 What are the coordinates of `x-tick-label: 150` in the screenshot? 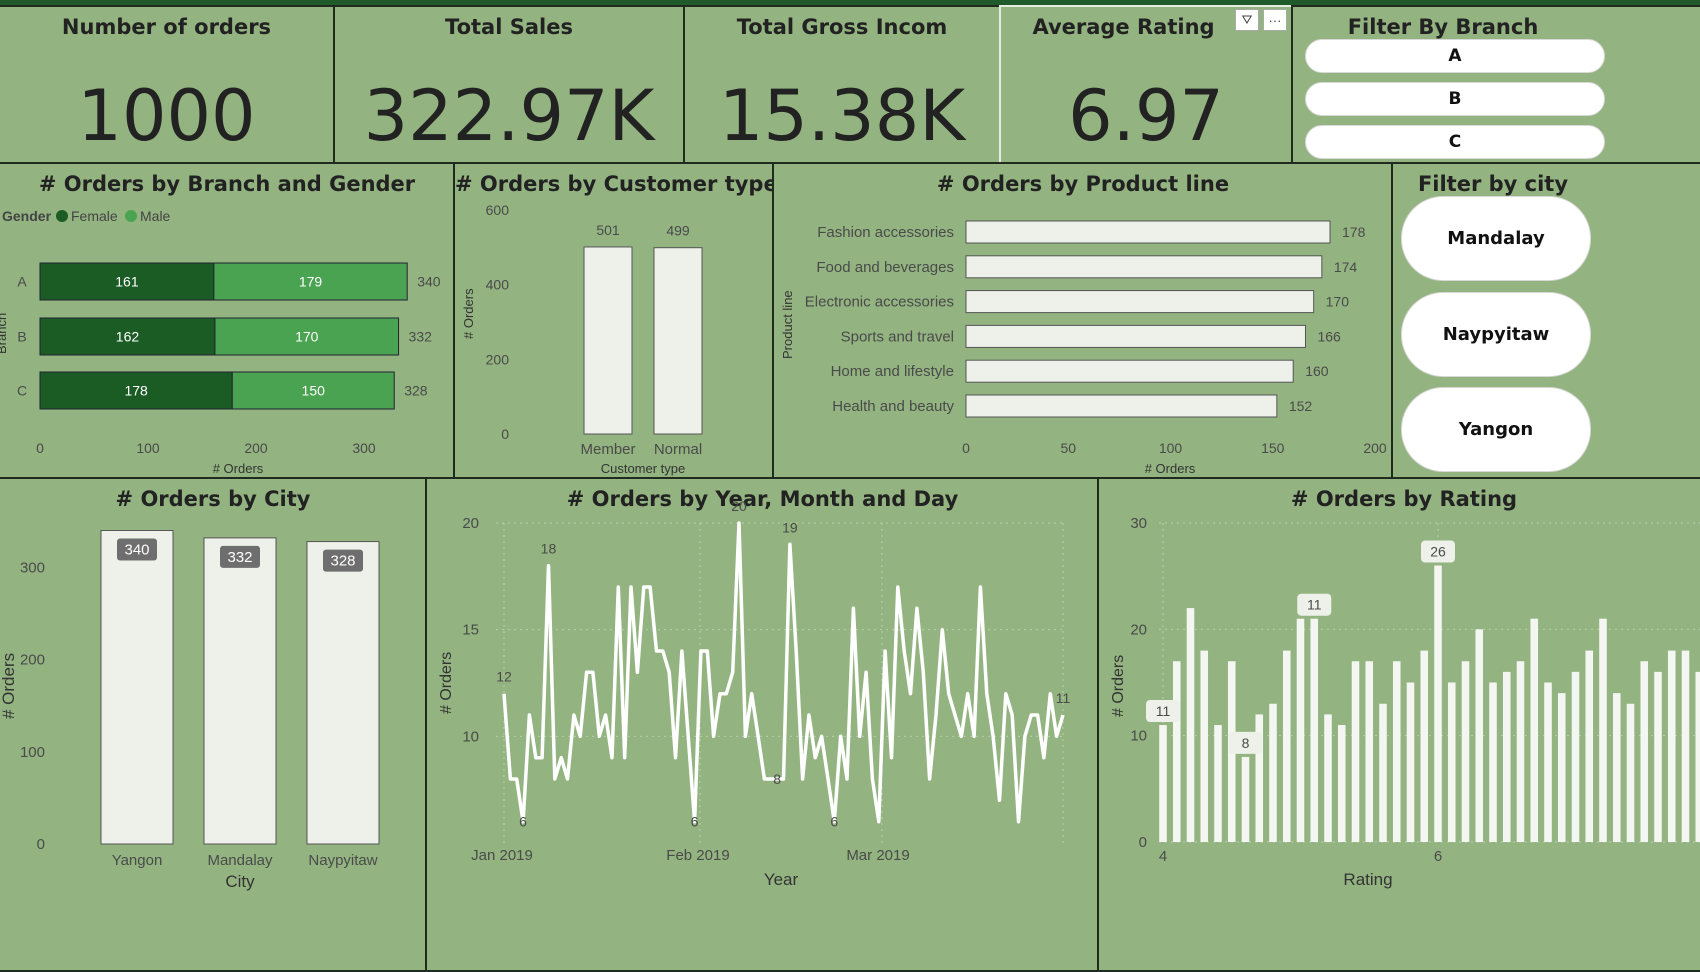 It's located at (1273, 448).